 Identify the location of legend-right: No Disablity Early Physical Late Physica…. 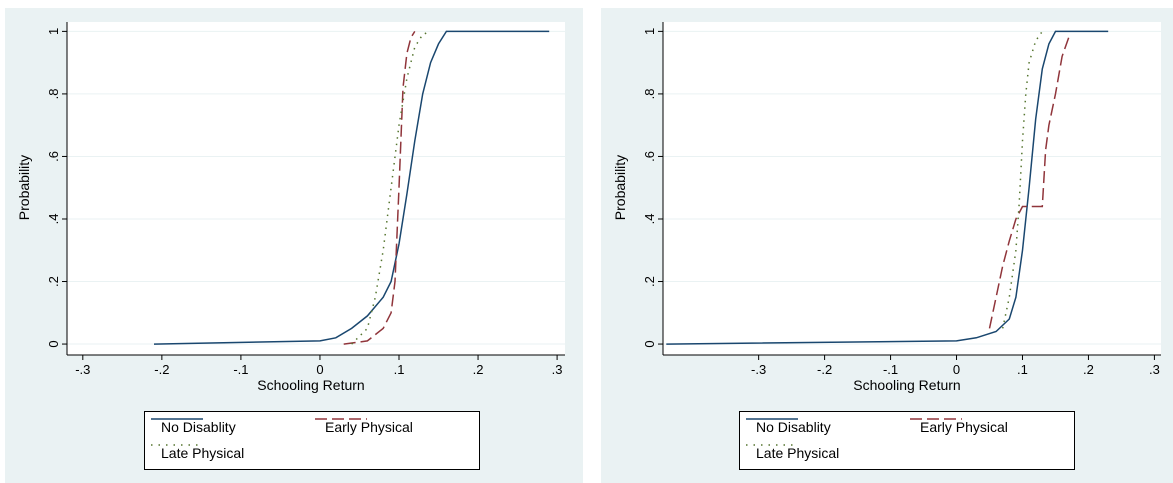
(907, 440).